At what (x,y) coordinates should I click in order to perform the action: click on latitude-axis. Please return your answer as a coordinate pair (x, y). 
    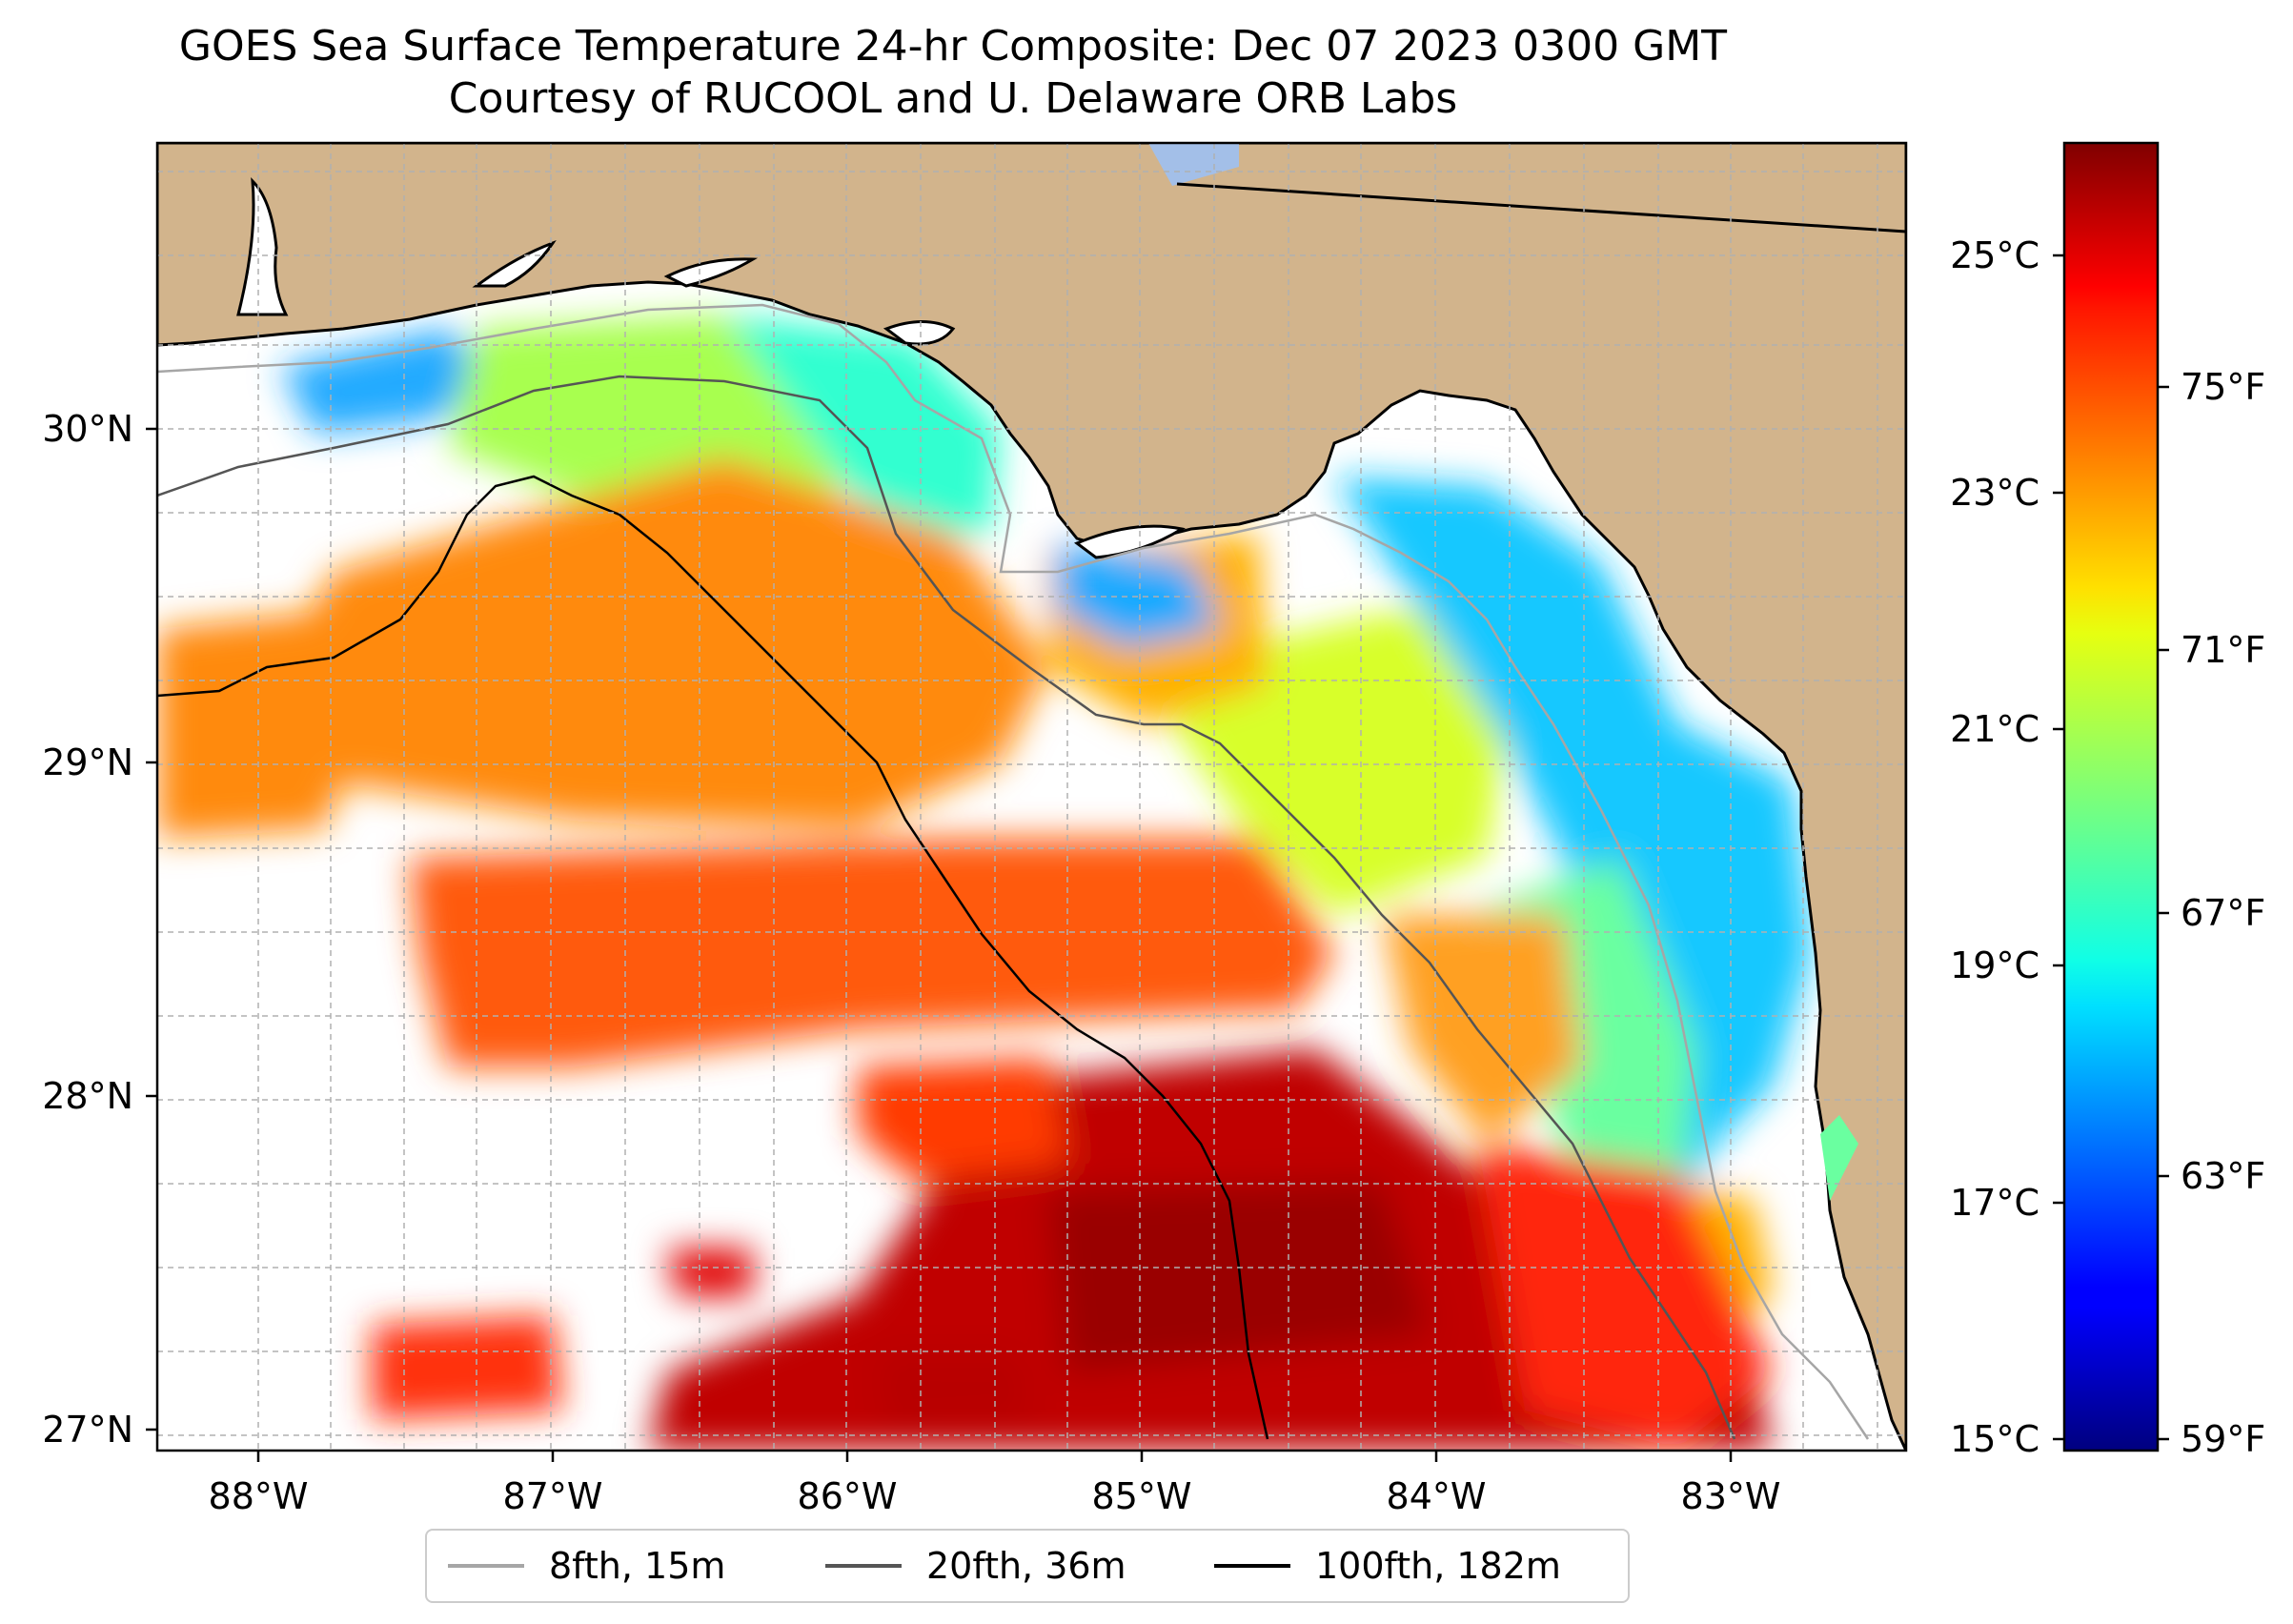
    Looking at the image, I should click on (152, 929).